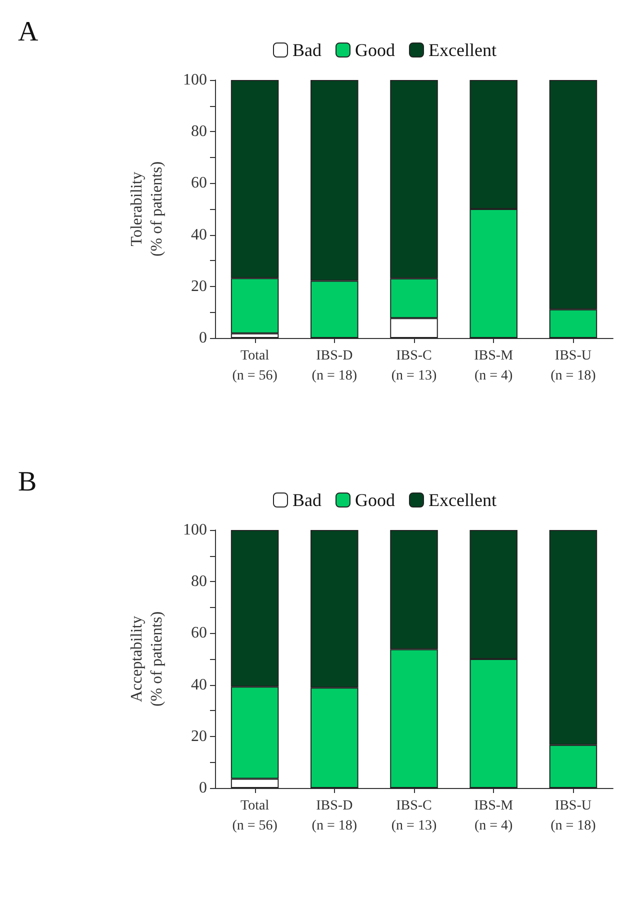 The width and height of the screenshot is (643, 917). Describe the element at coordinates (147, 659) in the screenshot. I see `y-axis-title: Acceptability (% of patients)` at that location.